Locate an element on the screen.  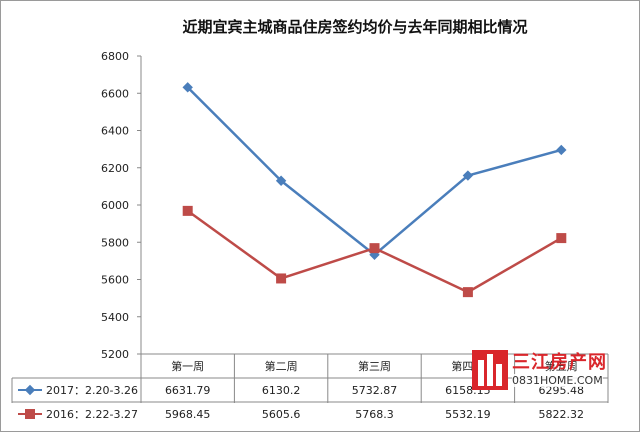
data-table-value: 6295.48 is located at coordinates (562, 390).